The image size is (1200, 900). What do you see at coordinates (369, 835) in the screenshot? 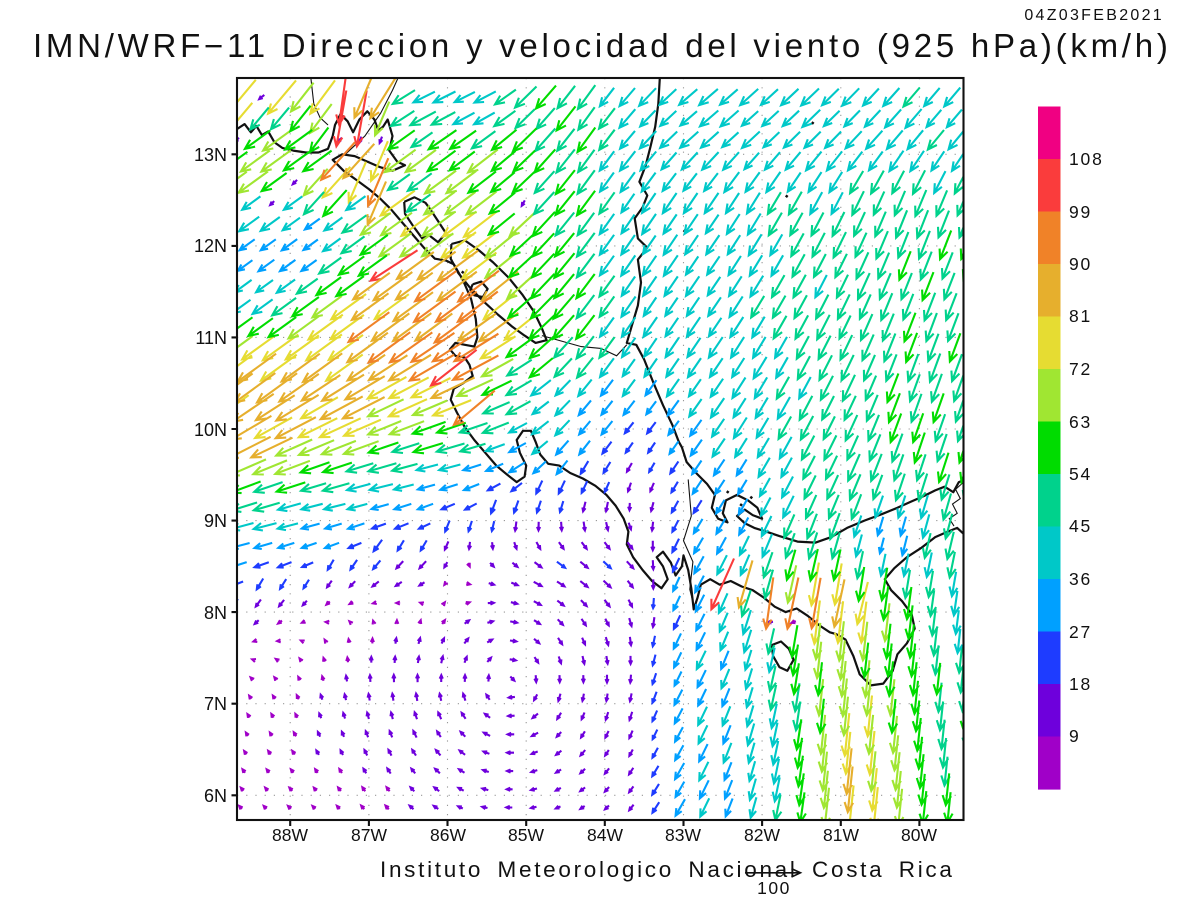
I see `svg-text: 87W` at bounding box center [369, 835].